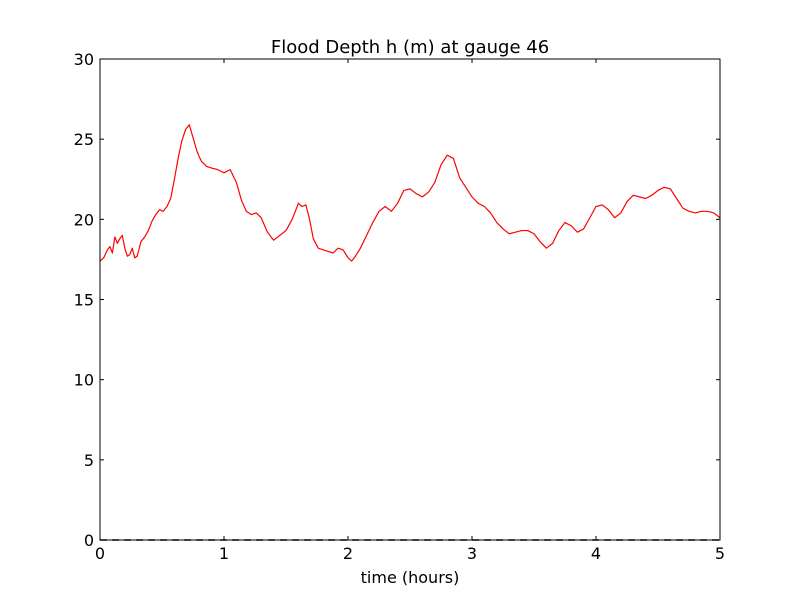 This screenshot has width=800, height=600. I want to click on x-tick-label: 3, so click(472, 553).